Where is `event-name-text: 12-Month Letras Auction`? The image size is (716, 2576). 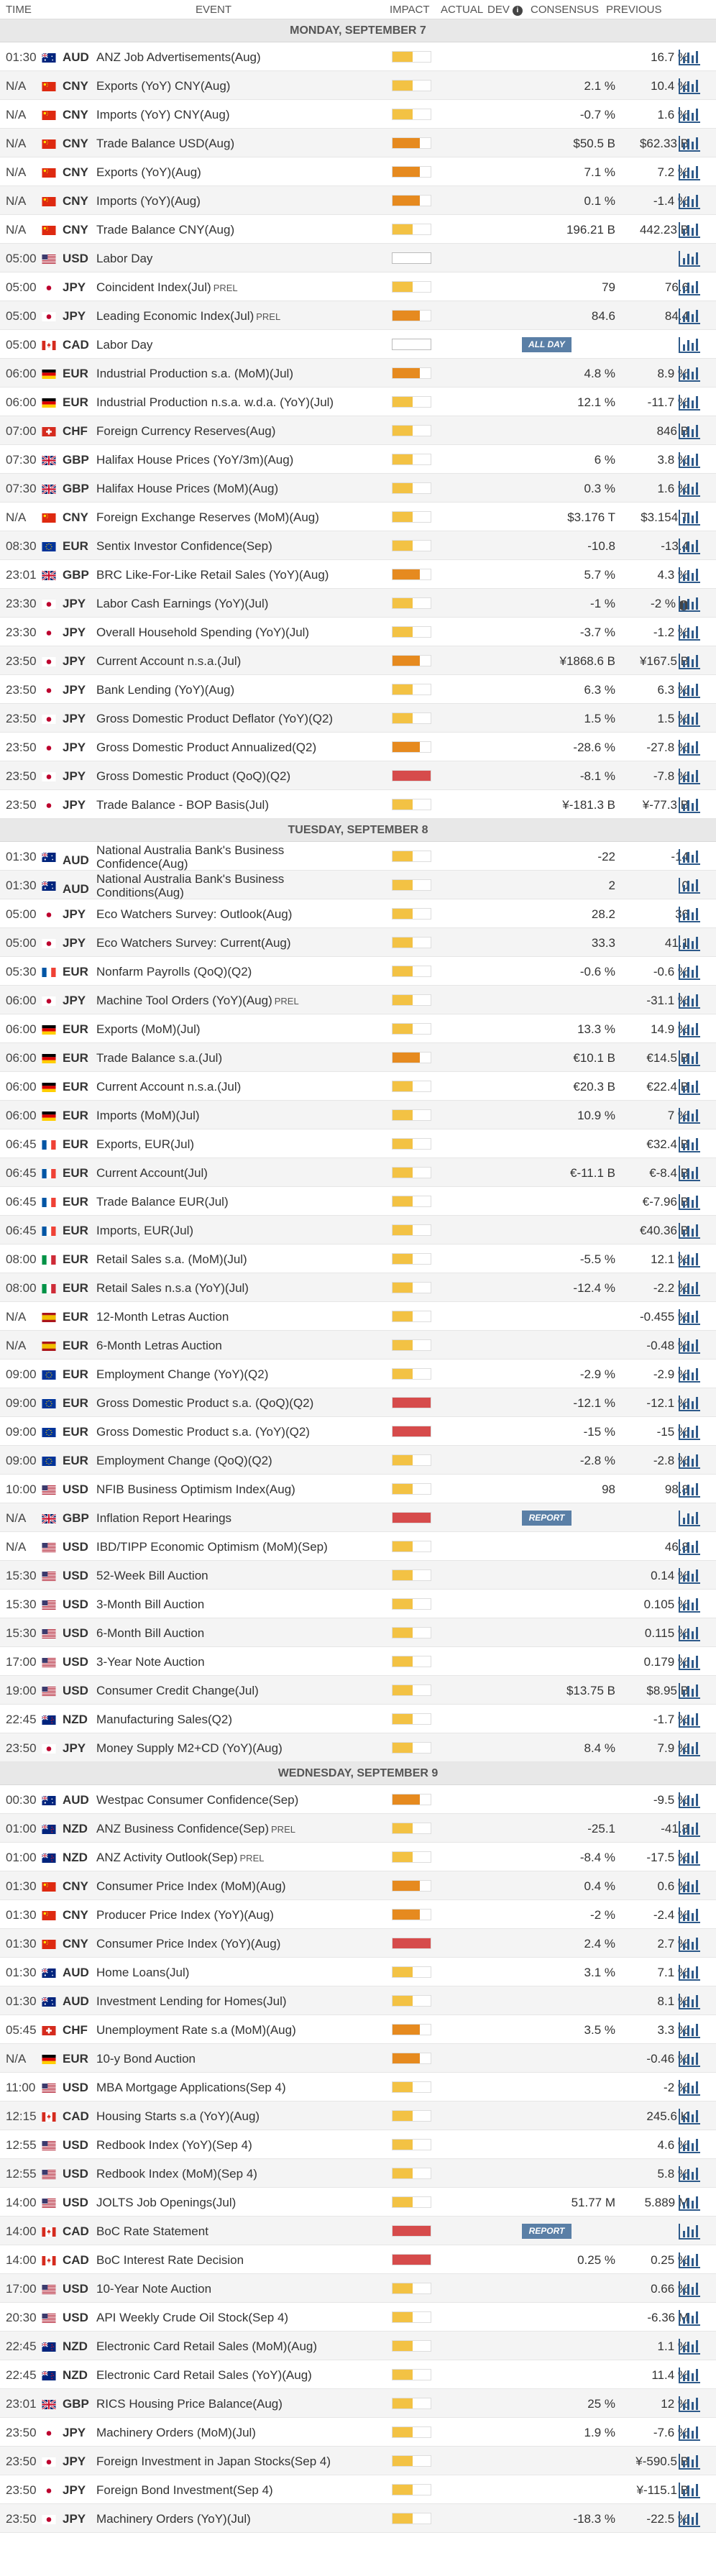
event-name-text: 12-Month Letras Auction is located at coordinates (162, 1317).